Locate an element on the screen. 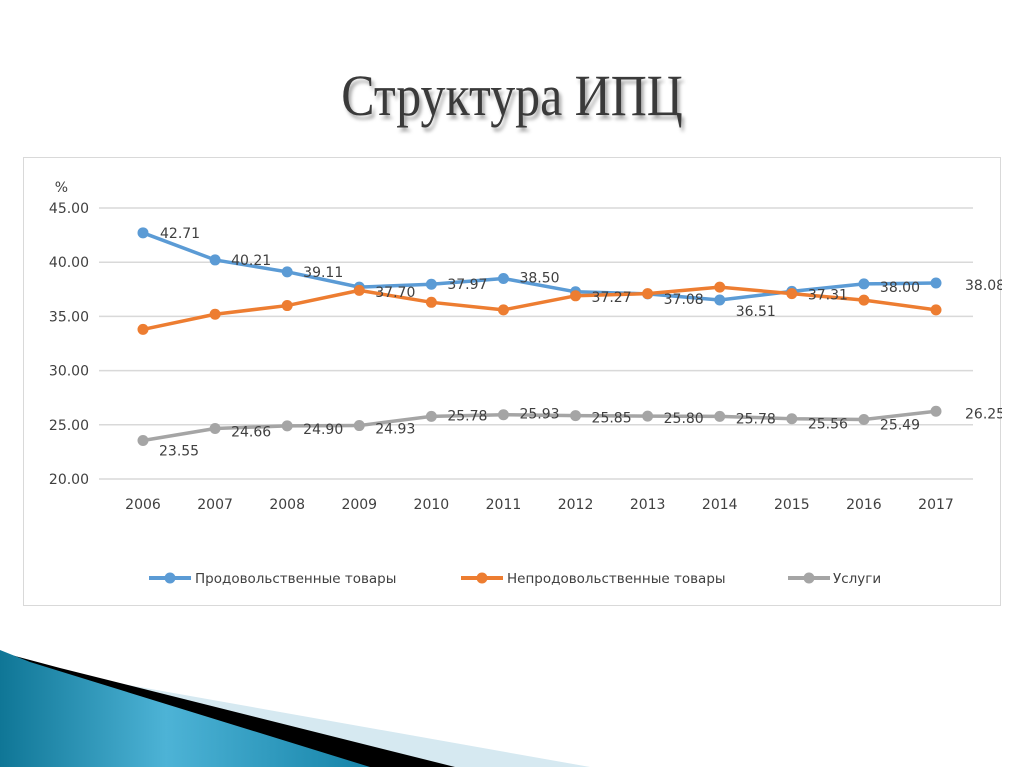  x-tick-label: 2017 is located at coordinates (936, 505).